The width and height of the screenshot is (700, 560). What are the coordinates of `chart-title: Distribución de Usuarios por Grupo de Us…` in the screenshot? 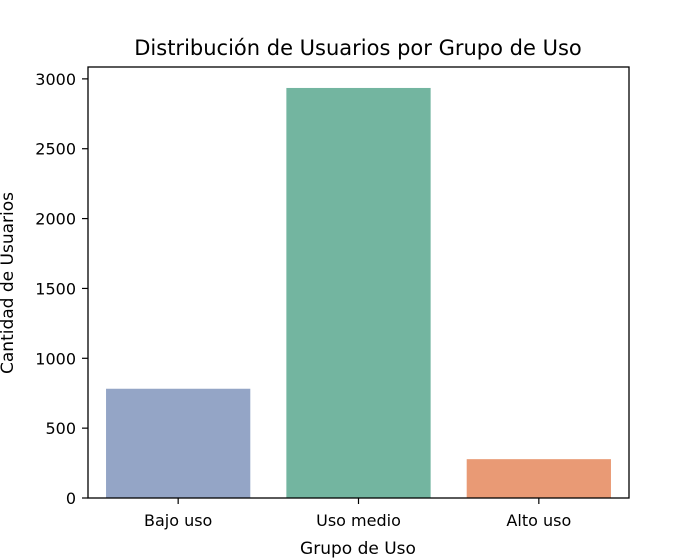 It's located at (358, 48).